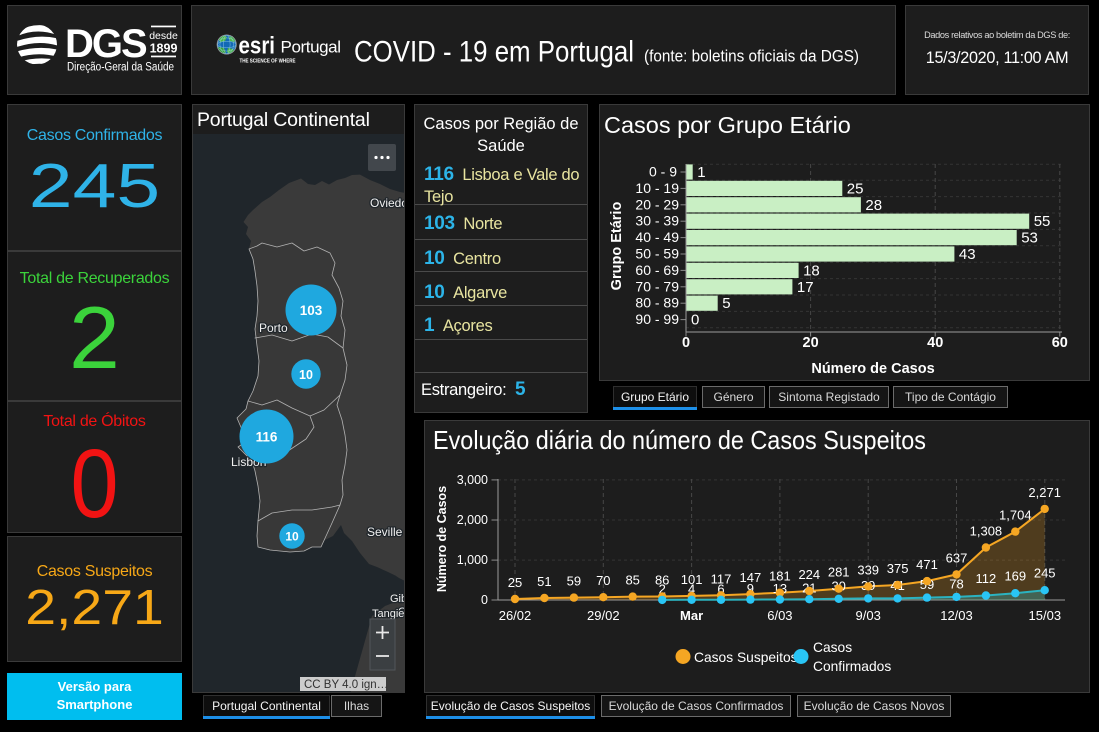 This screenshot has height=732, width=1099. I want to click on svg-text: 15/03, so click(1045, 615).